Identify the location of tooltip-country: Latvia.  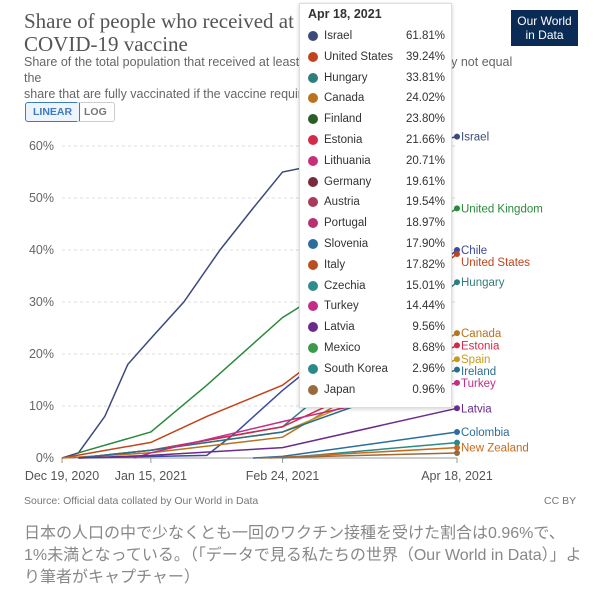
(339, 327).